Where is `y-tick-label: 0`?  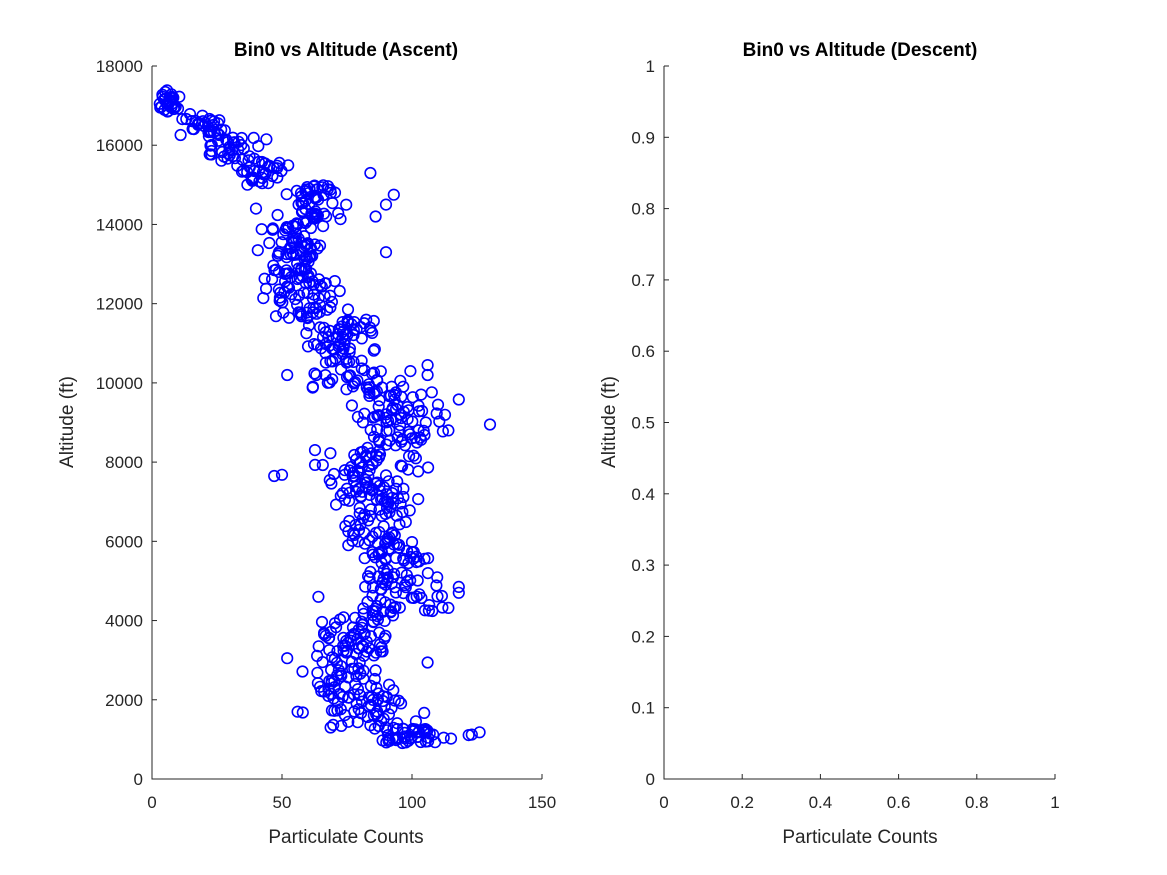
y-tick-label: 0 is located at coordinates (138, 779).